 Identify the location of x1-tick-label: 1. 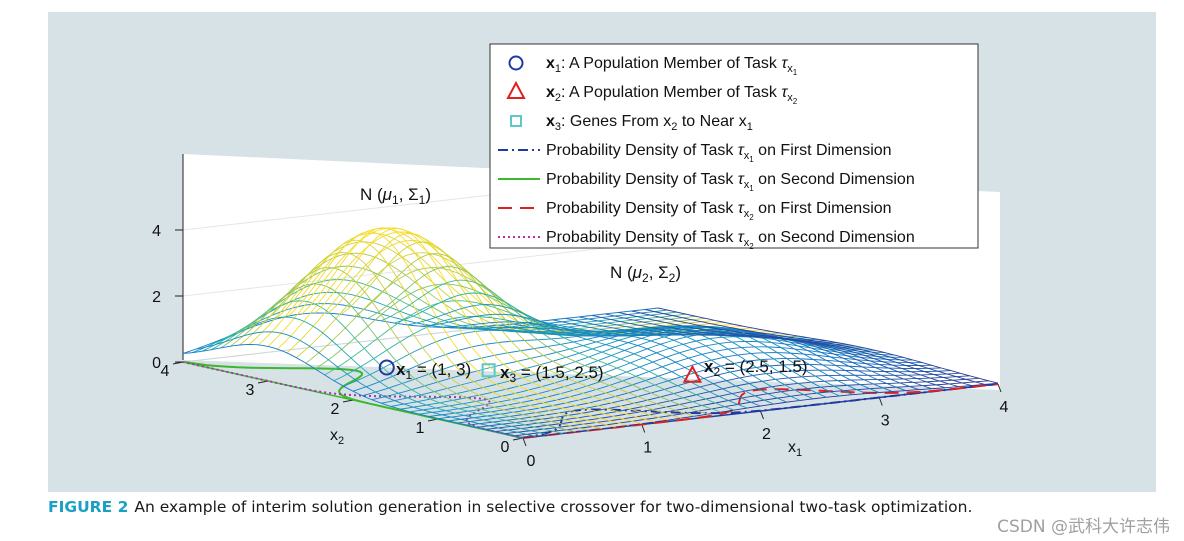
(647, 448).